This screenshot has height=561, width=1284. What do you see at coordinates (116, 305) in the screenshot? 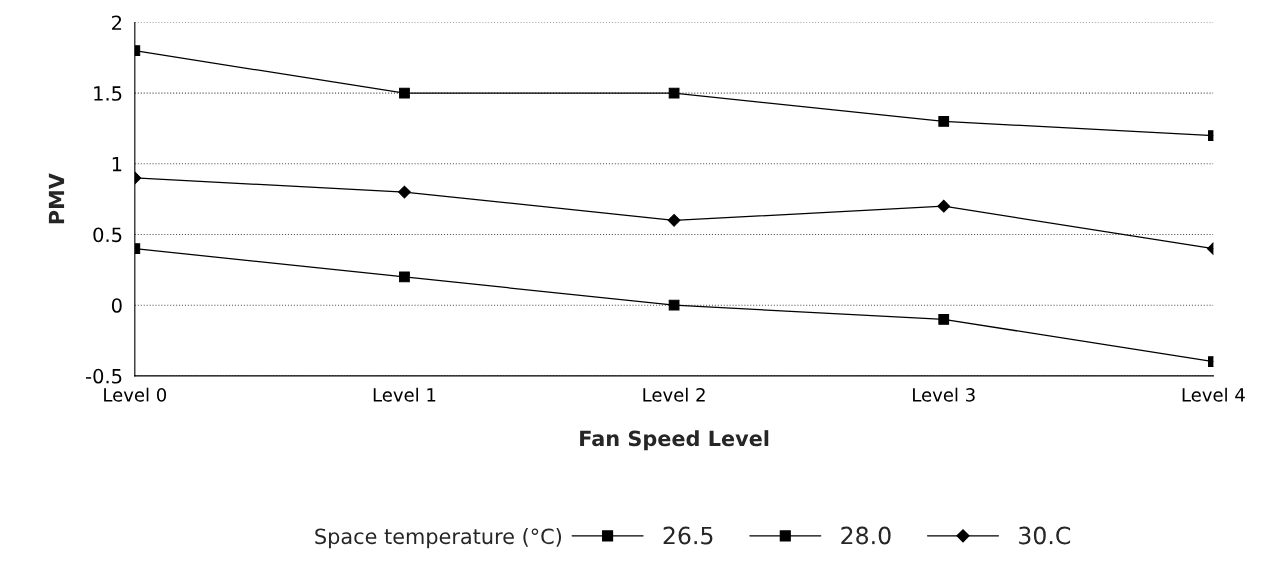
I see `y-tick-label: 0` at bounding box center [116, 305].